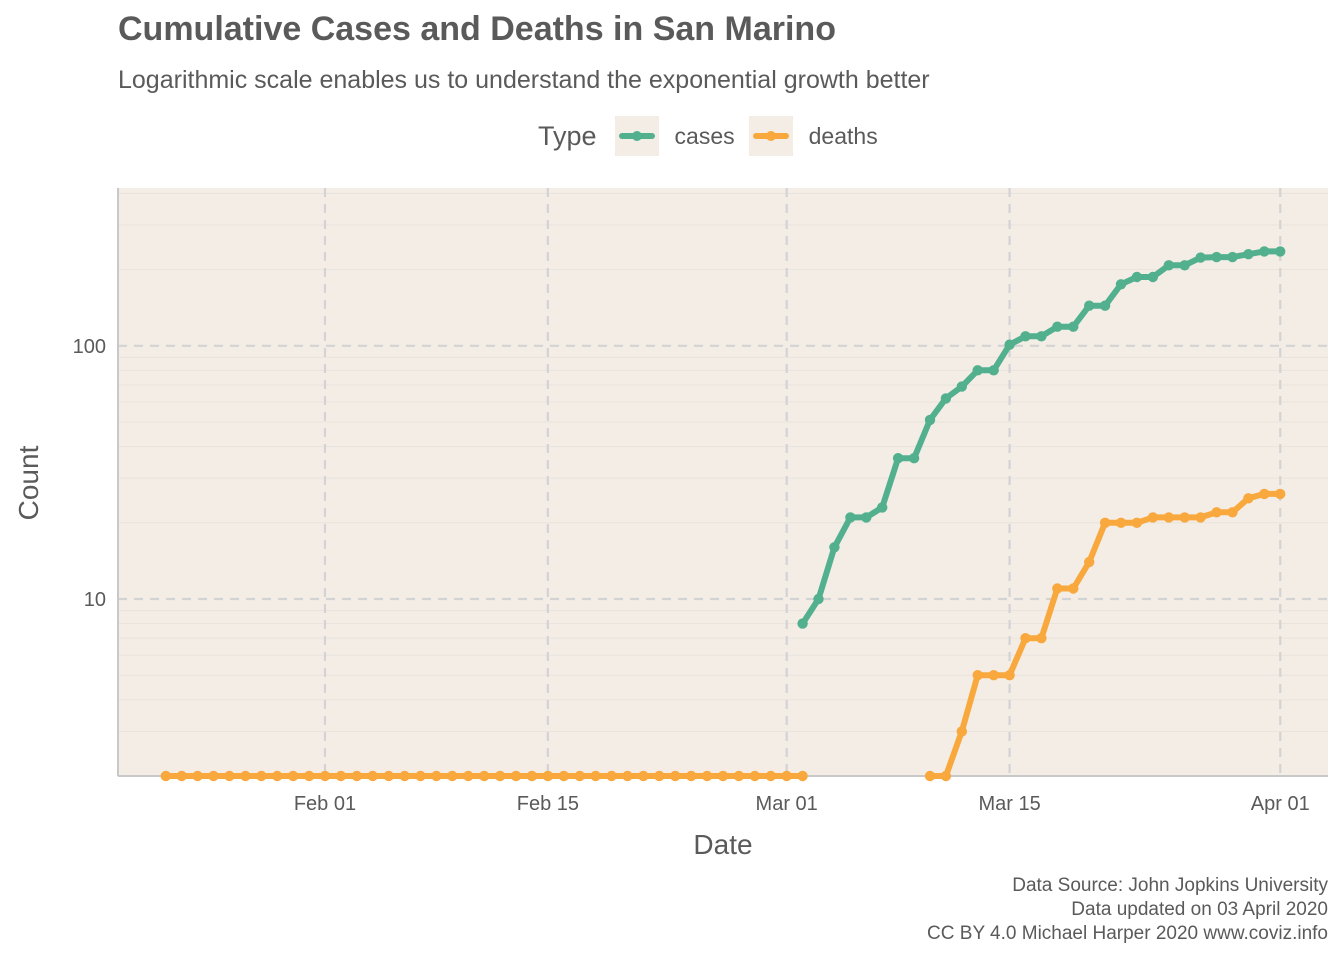 This screenshot has width=1344, height=960. I want to click on legend-item-cases: cases, so click(674, 136).